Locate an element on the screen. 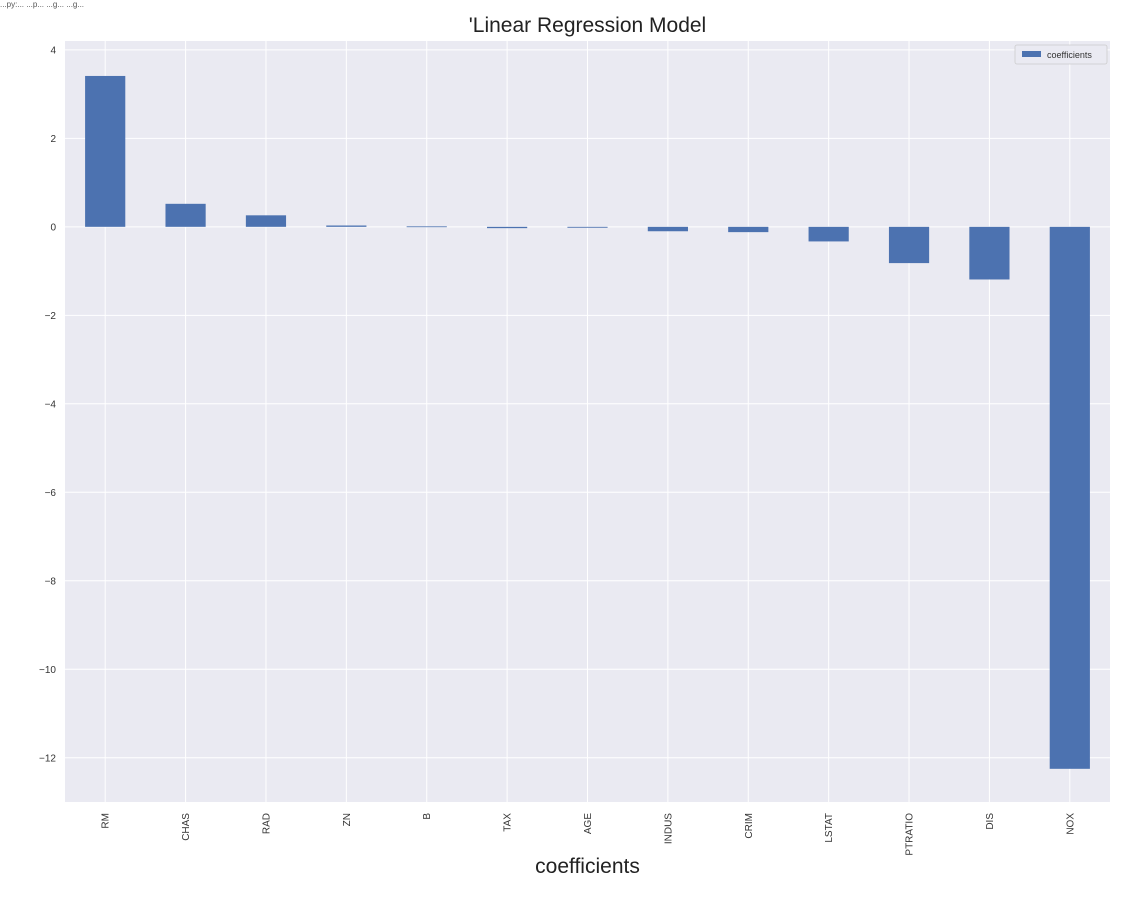 Image resolution: width=1145 pixels, height=901 pixels. y-tick-label: −8 is located at coordinates (51, 581).